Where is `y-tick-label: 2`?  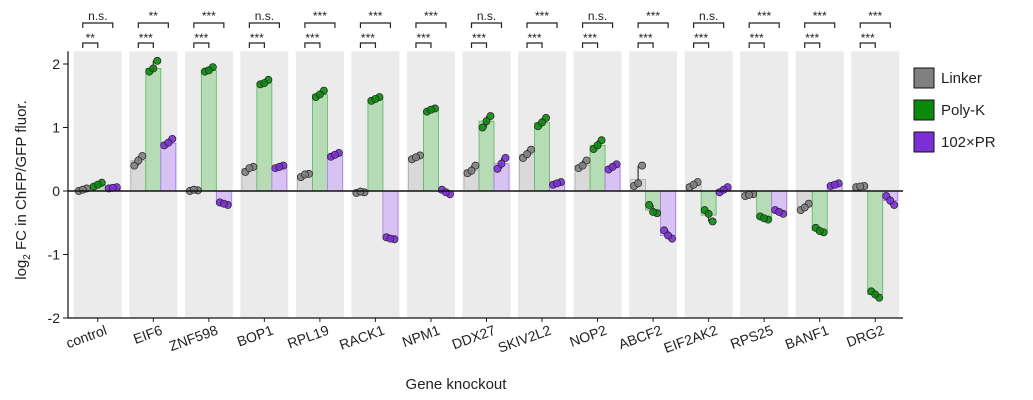
y-tick-label: 2 is located at coordinates (56, 64).